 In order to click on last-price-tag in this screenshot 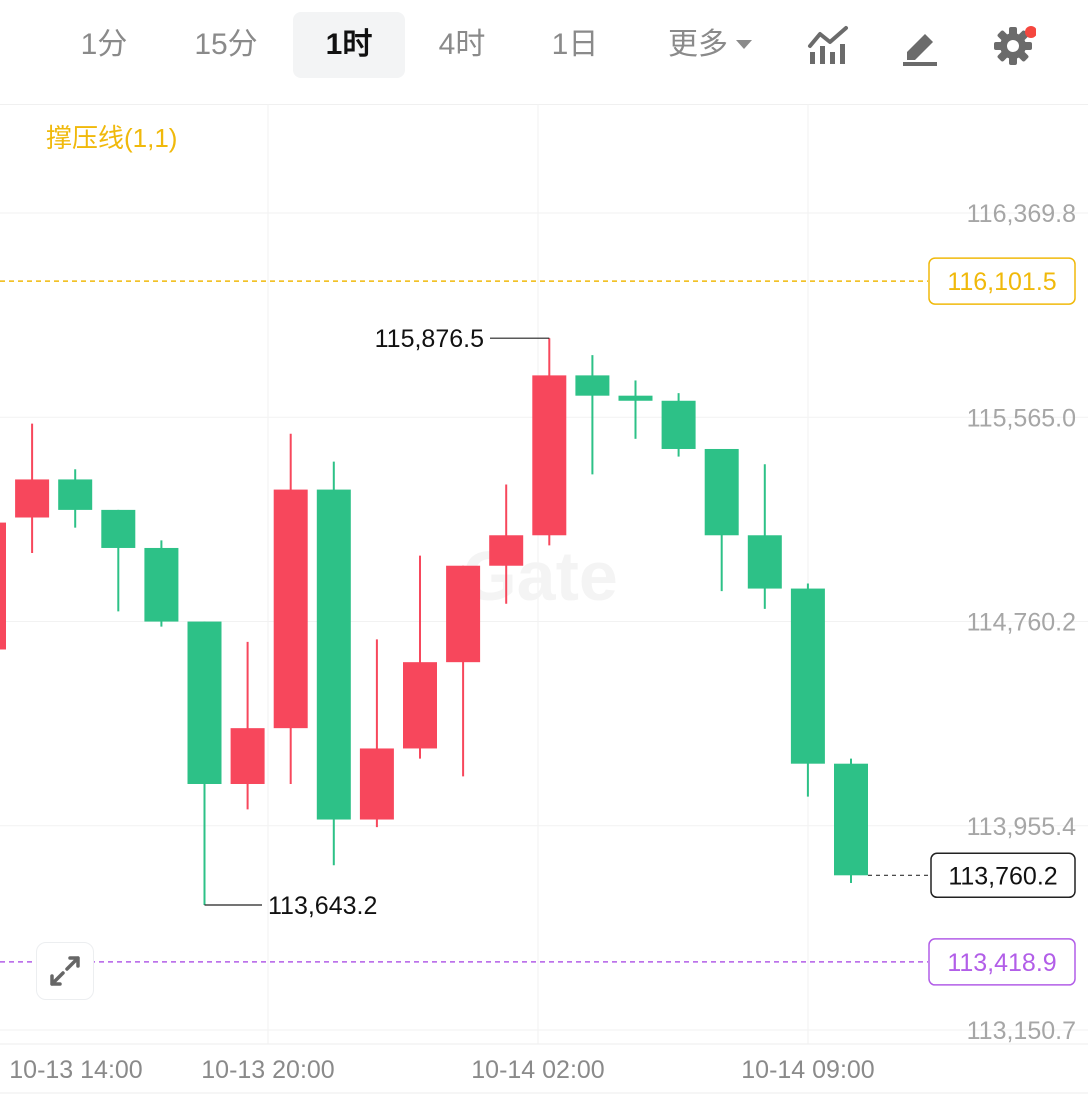, I will do `click(1003, 875)`.